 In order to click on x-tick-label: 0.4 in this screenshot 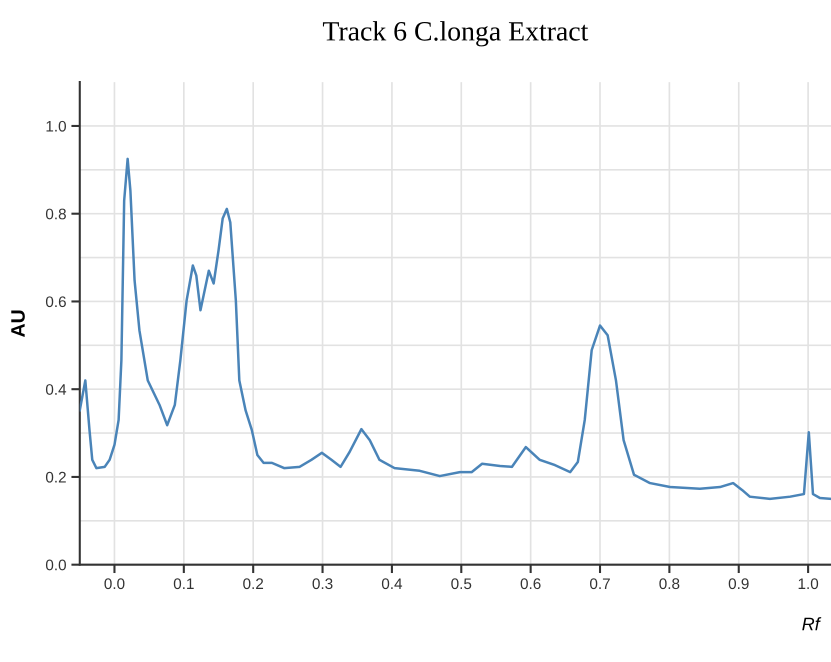, I will do `click(392, 584)`.